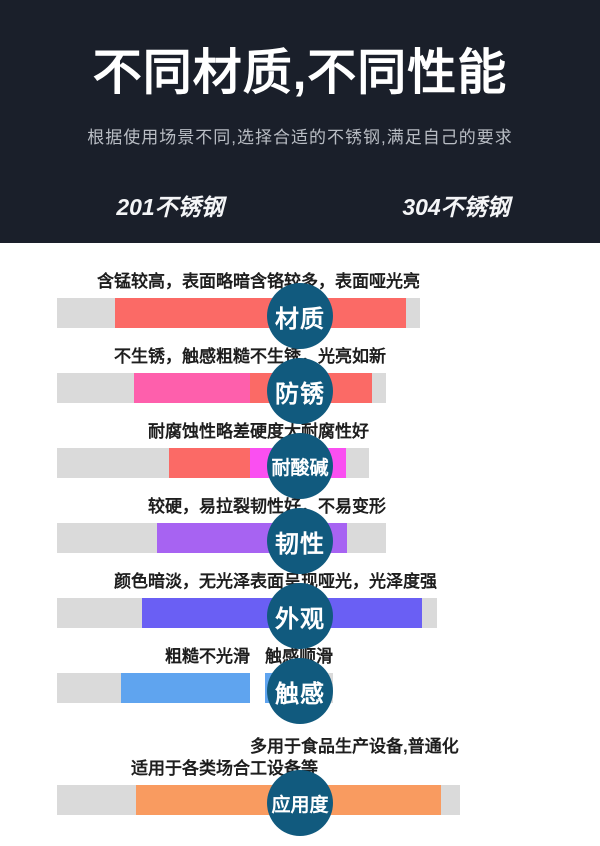 The height and width of the screenshot is (846, 600). What do you see at coordinates (300, 391) in the screenshot?
I see `category-badge: 防锈` at bounding box center [300, 391].